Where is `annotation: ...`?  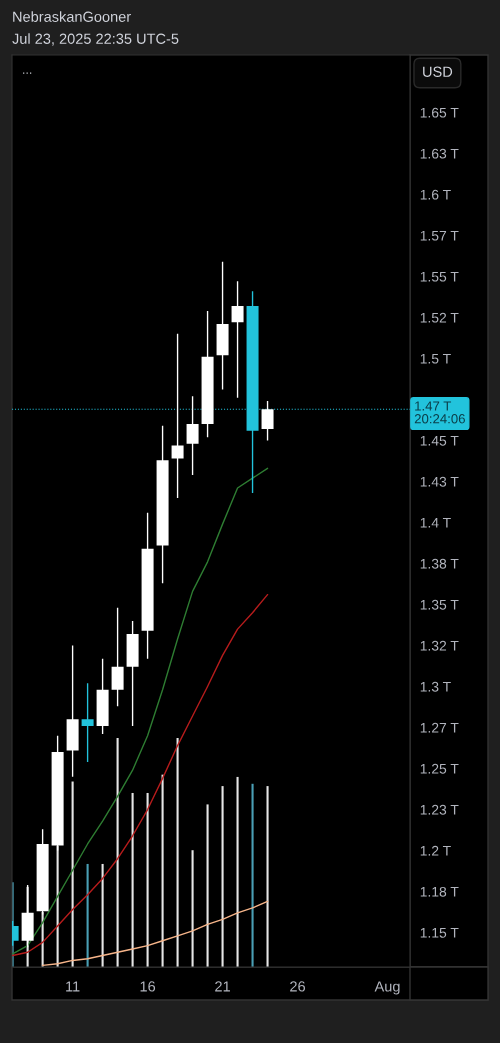 annotation: ... is located at coordinates (27, 73).